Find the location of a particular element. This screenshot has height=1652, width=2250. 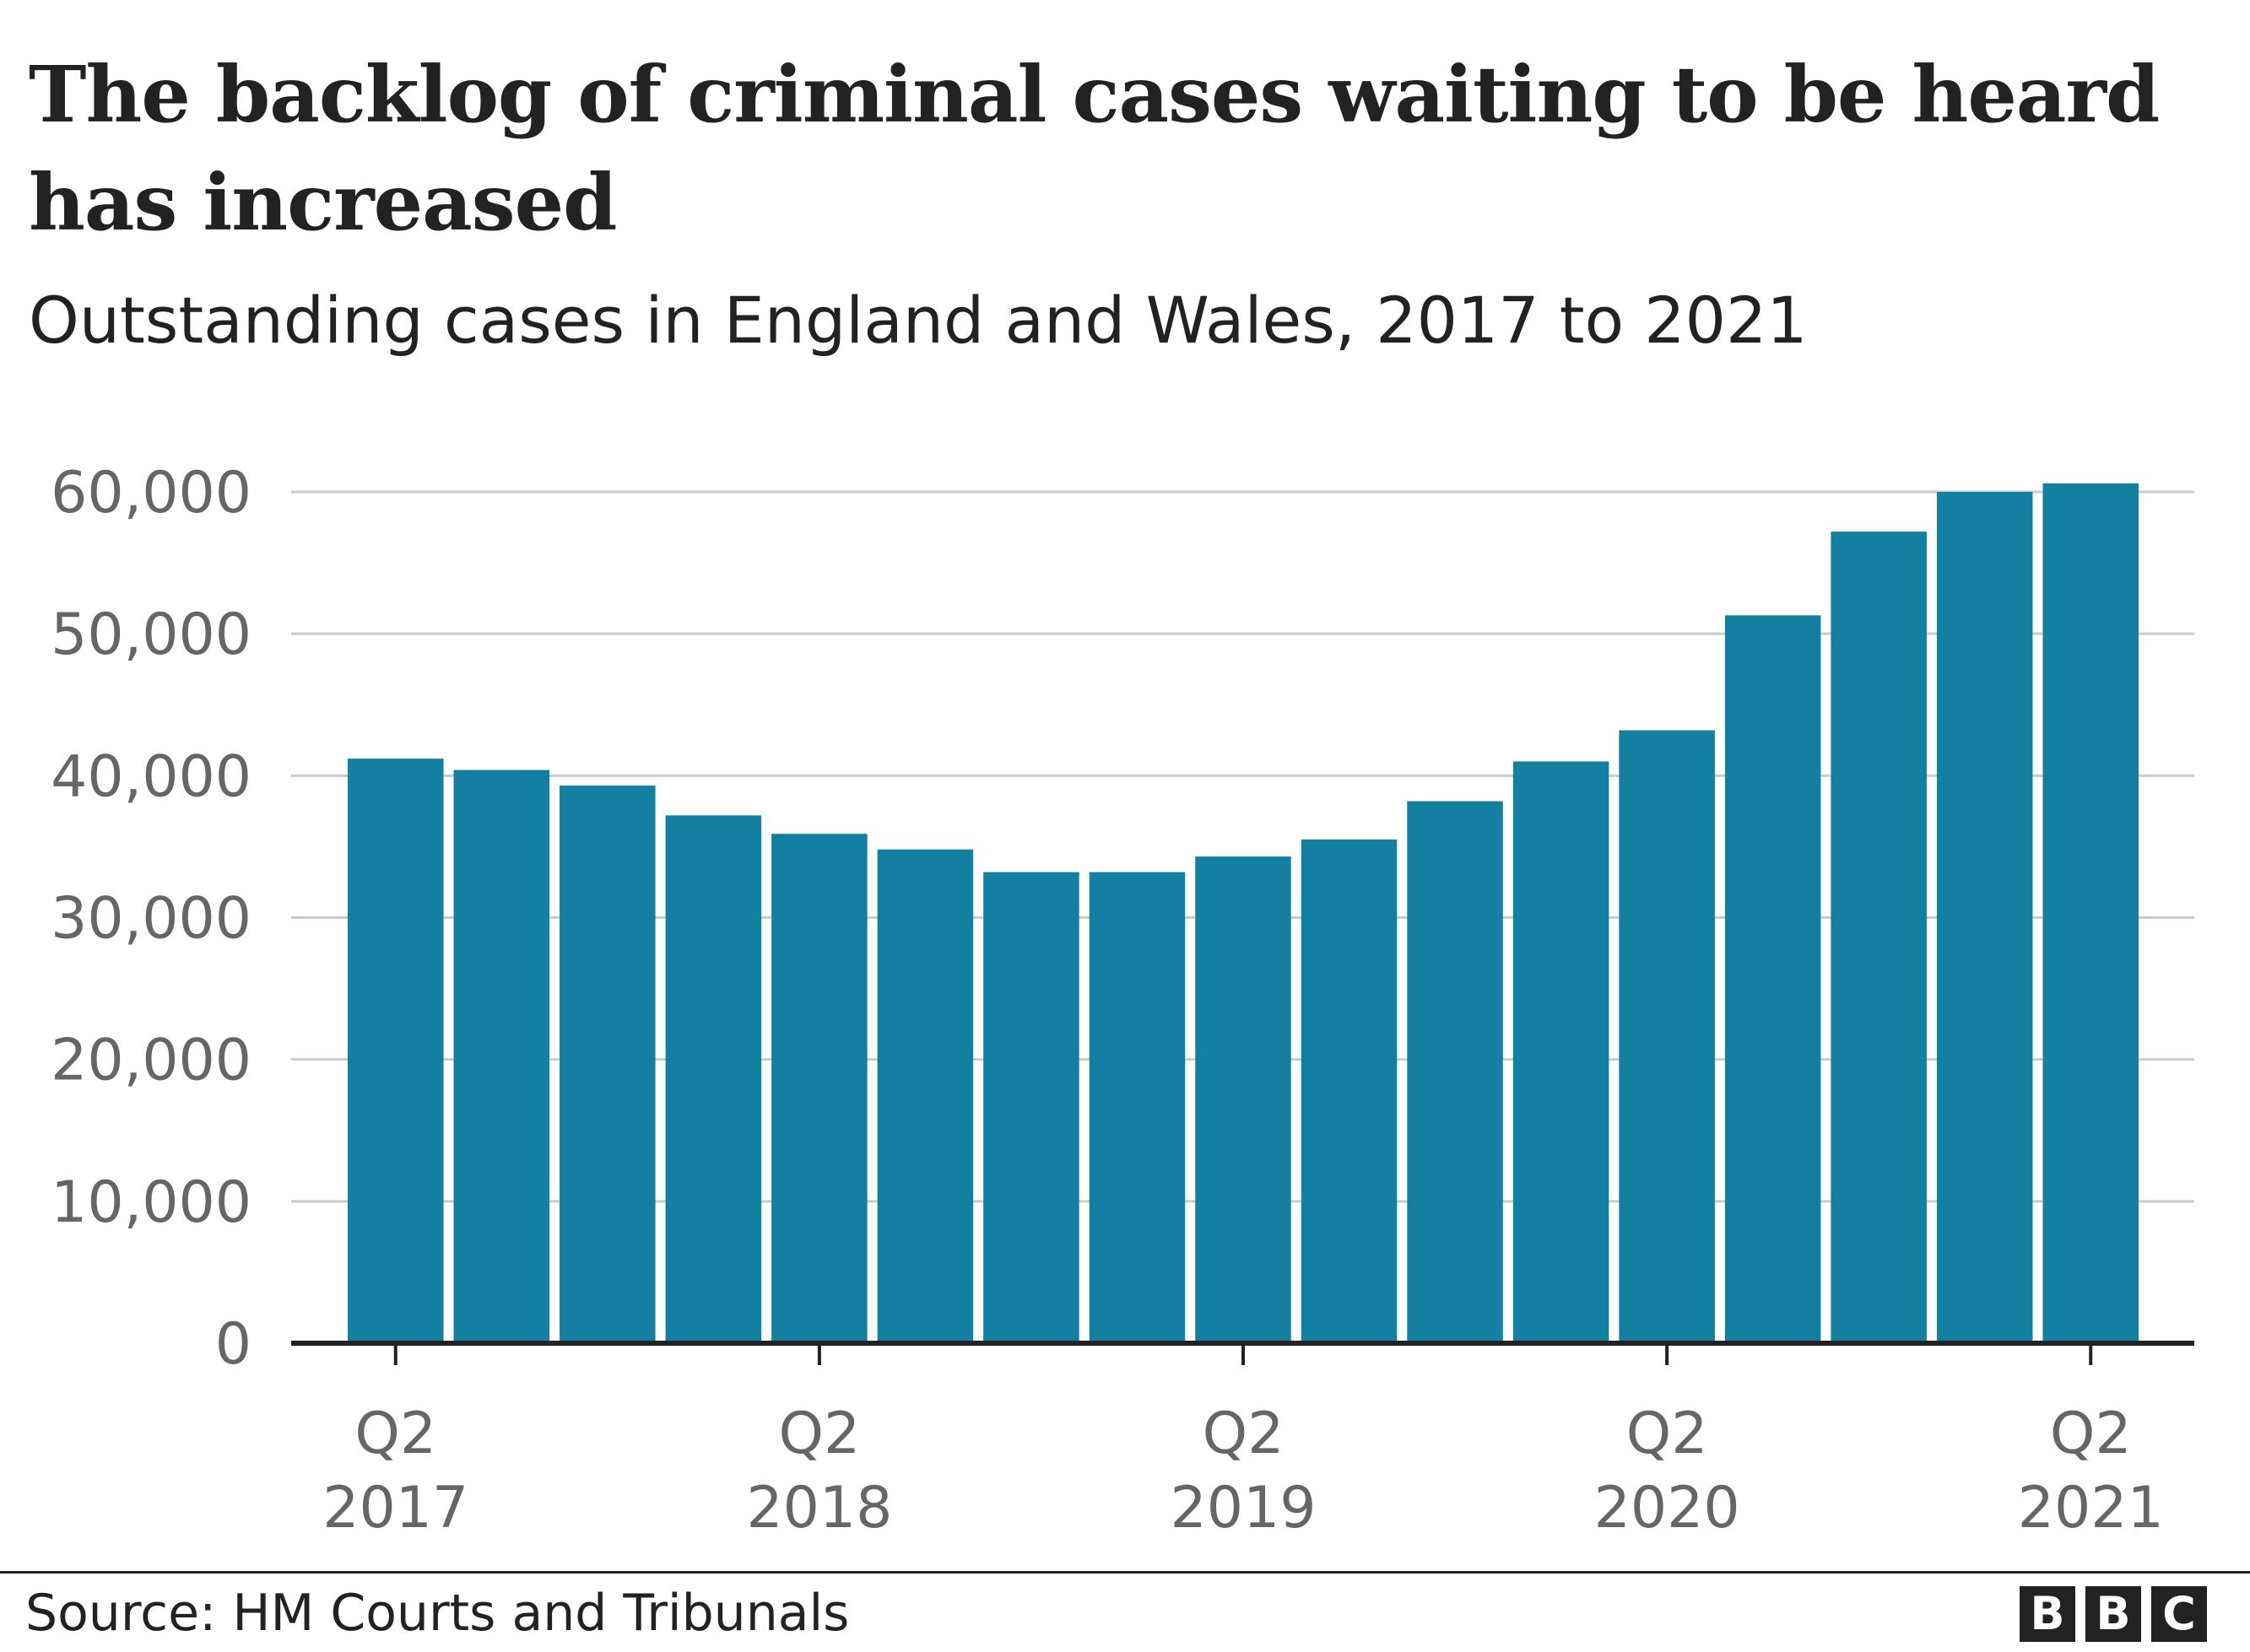

x-tick-label: Q2 2017 is located at coordinates (395, 1471).